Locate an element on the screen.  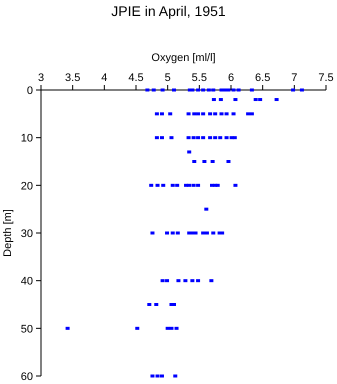
x-tick-label: 3.5 is located at coordinates (72, 78).